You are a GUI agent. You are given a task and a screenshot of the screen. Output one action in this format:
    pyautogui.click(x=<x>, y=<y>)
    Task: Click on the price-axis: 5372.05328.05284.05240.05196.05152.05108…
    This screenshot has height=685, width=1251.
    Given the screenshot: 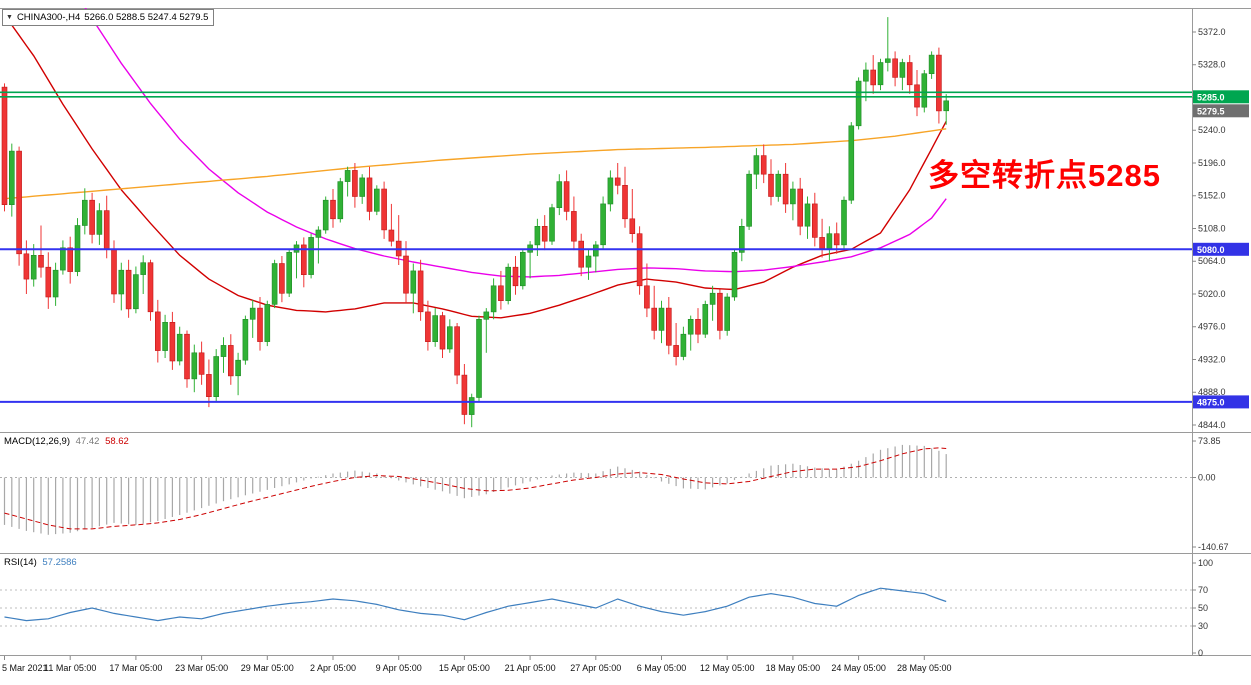 What is the action you would take?
    pyautogui.click(x=1220, y=342)
    